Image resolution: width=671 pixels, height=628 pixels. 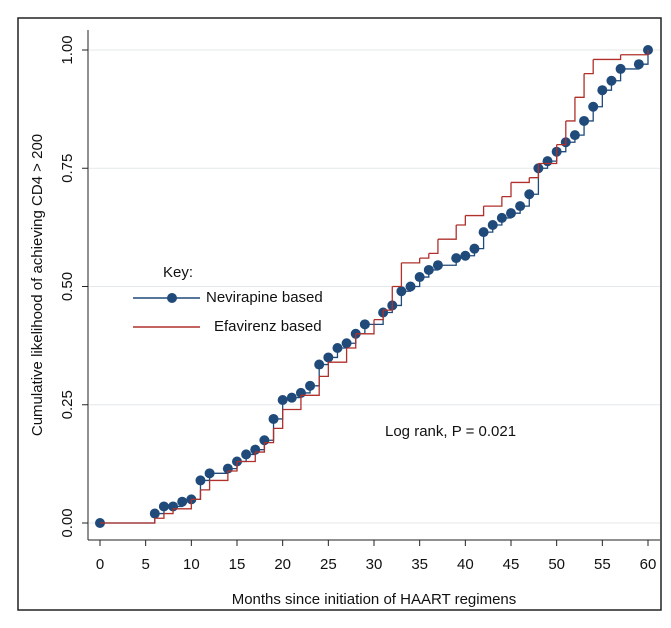 I want to click on x-tick-label: 5, so click(x=145, y=564).